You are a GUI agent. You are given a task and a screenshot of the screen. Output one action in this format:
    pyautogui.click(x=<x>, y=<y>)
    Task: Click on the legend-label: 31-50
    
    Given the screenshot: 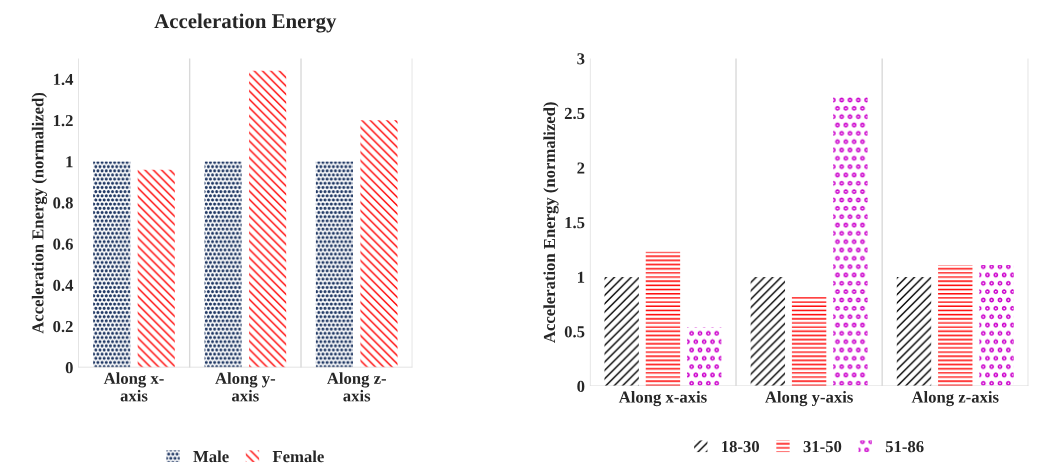 What is the action you would take?
    pyautogui.click(x=822, y=447)
    